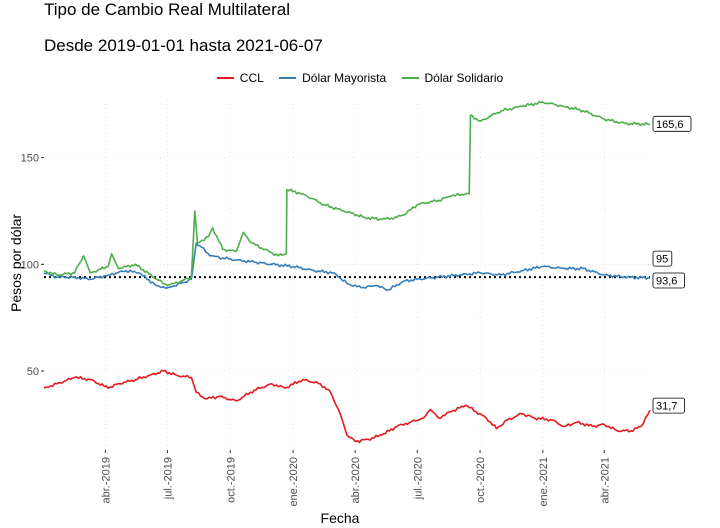 Image resolution: width=720 pixels, height=528 pixels. What do you see at coordinates (183, 45) in the screenshot?
I see `chart-subtitle: Desde 2019-01-01 hasta 2021-06-07` at bounding box center [183, 45].